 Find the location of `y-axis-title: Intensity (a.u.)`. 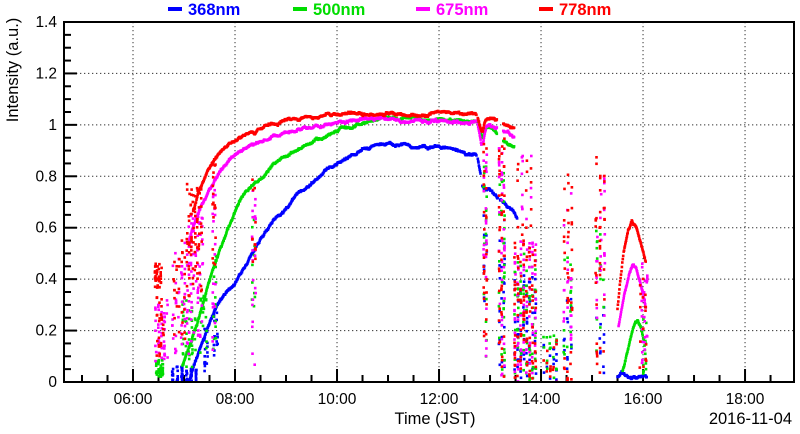

y-axis-title: Intensity (a.u.) is located at coordinates (13, 70).